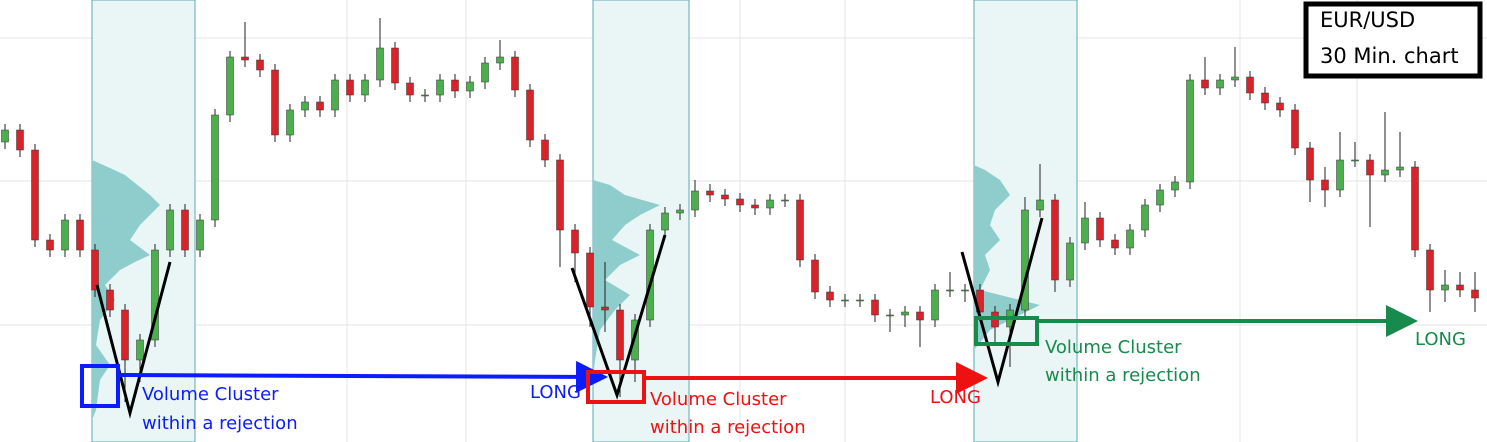 This screenshot has width=1487, height=442. I want to click on title-box, so click(1393, 40).